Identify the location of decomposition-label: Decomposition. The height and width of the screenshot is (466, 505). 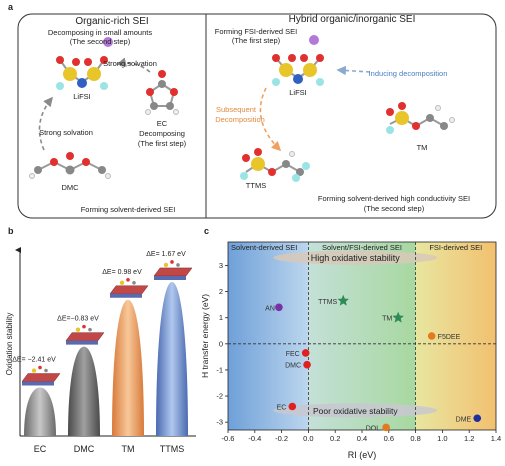
(240, 119).